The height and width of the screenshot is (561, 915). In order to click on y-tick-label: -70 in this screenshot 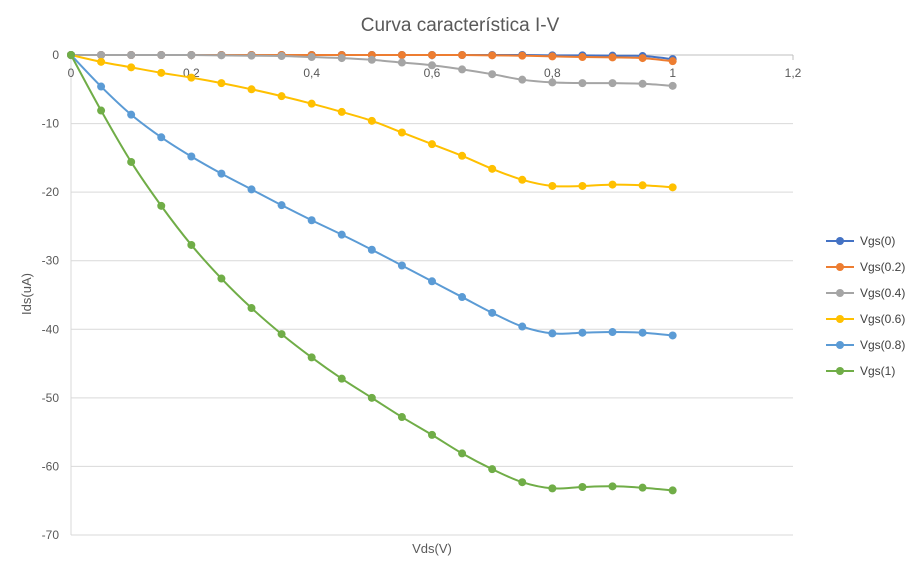, I will do `click(51, 535)`.